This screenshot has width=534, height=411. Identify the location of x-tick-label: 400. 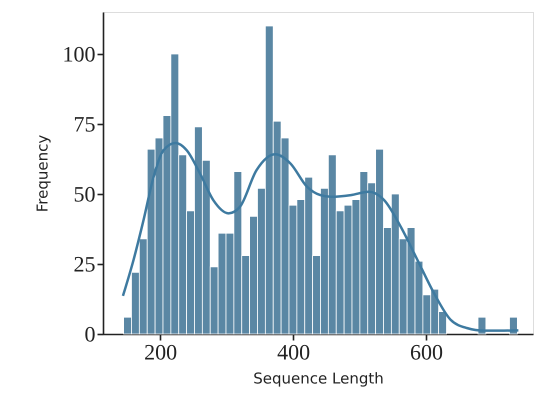
(293, 352).